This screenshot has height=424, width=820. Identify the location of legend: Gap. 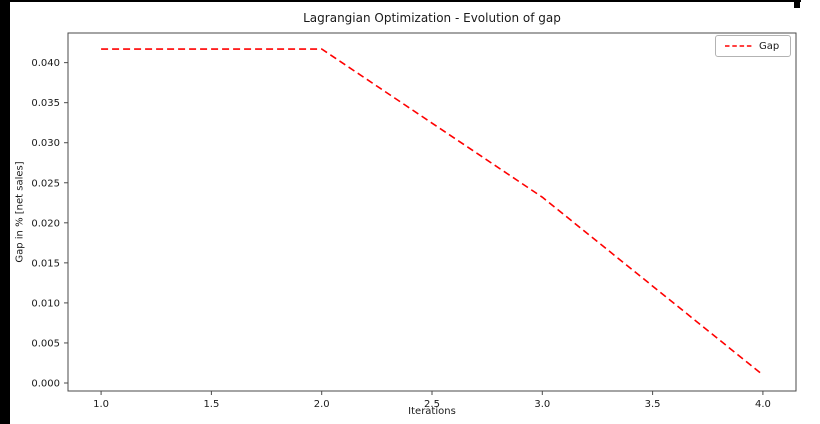
(753, 46).